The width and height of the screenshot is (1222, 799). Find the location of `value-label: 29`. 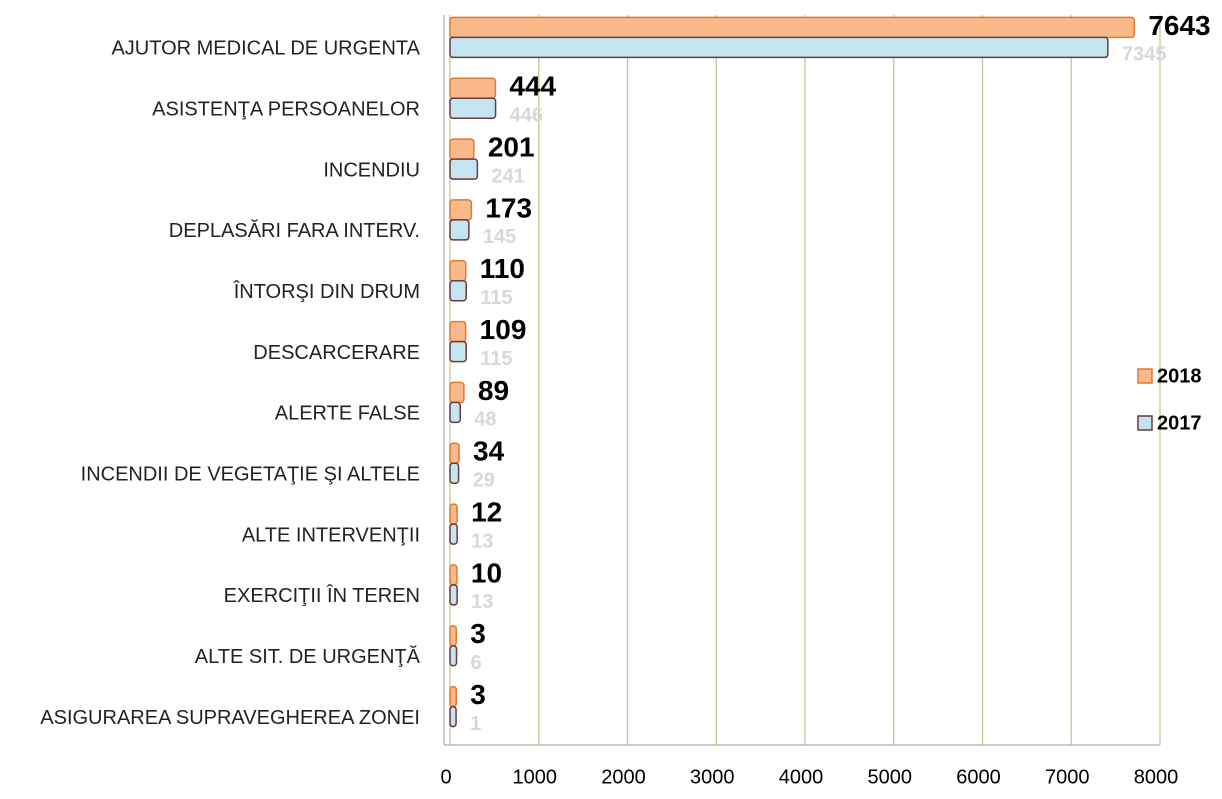

value-label: 29 is located at coordinates (484, 481).